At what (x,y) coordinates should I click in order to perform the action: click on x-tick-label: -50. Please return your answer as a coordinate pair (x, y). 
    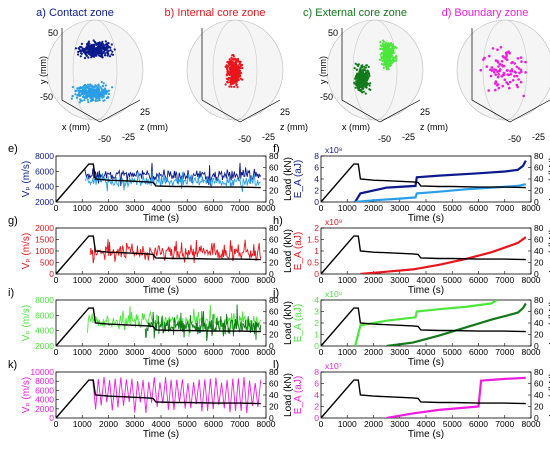
    Looking at the image, I should click on (514, 139).